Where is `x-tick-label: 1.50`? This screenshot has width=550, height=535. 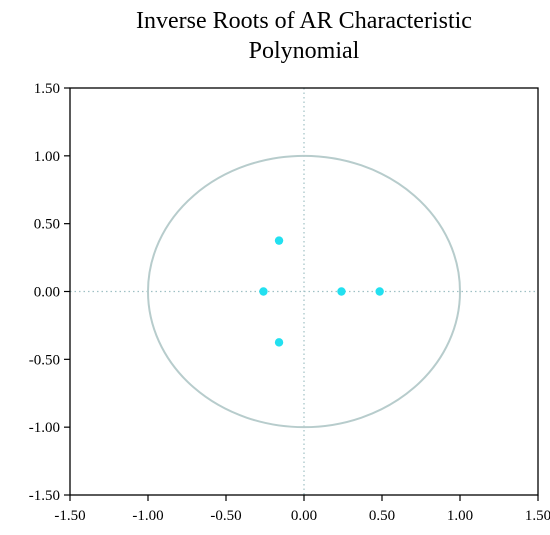 x-tick-label: 1.50 is located at coordinates (537, 516).